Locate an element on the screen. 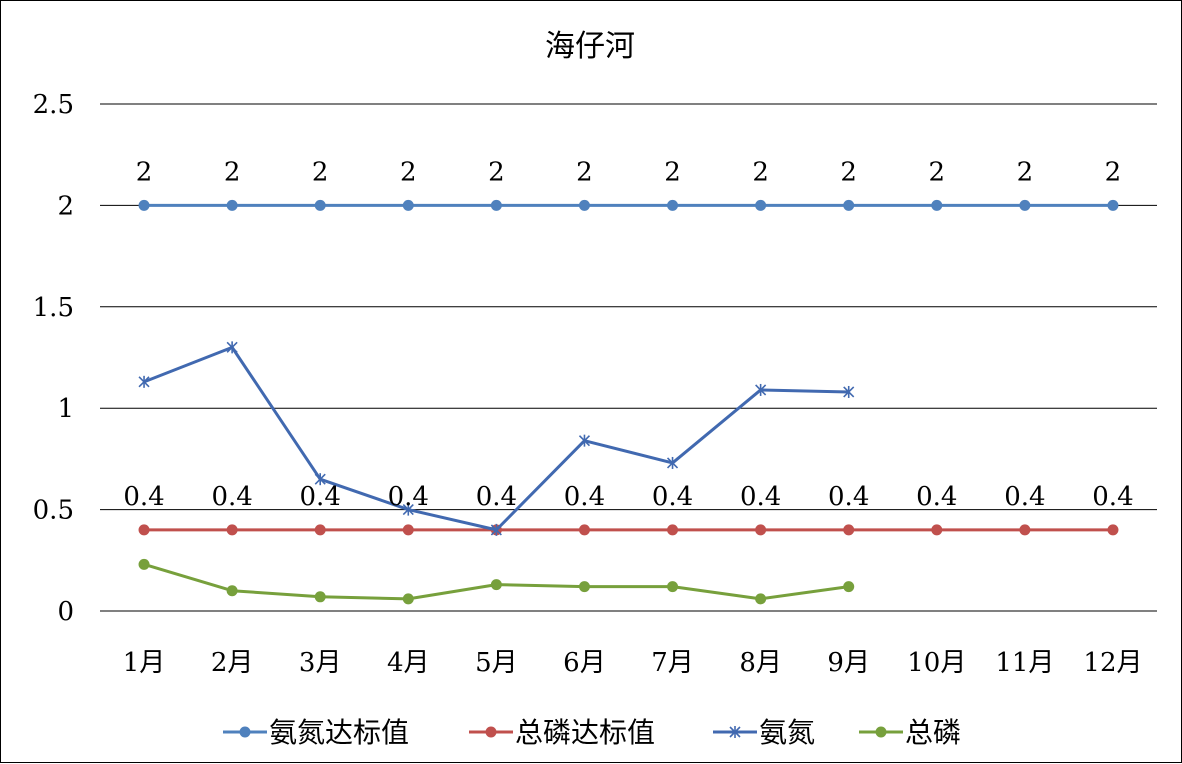 The height and width of the screenshot is (764, 1182). y-axis: 0 0.5 1 1.5 2 2.5 is located at coordinates (53, 358).